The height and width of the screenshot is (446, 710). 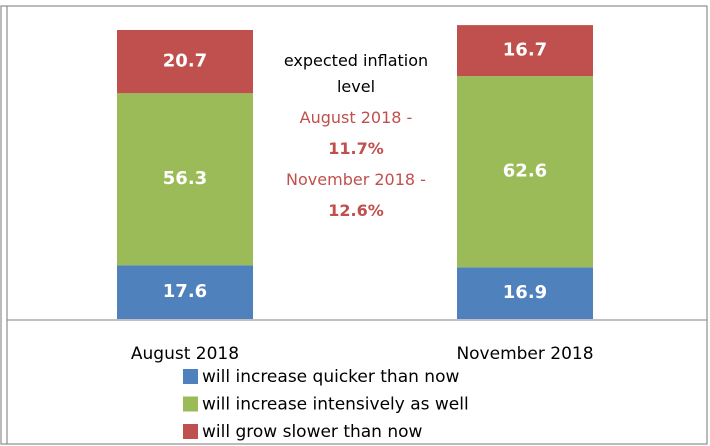 I want to click on data-label: 20.7, so click(x=185, y=61).